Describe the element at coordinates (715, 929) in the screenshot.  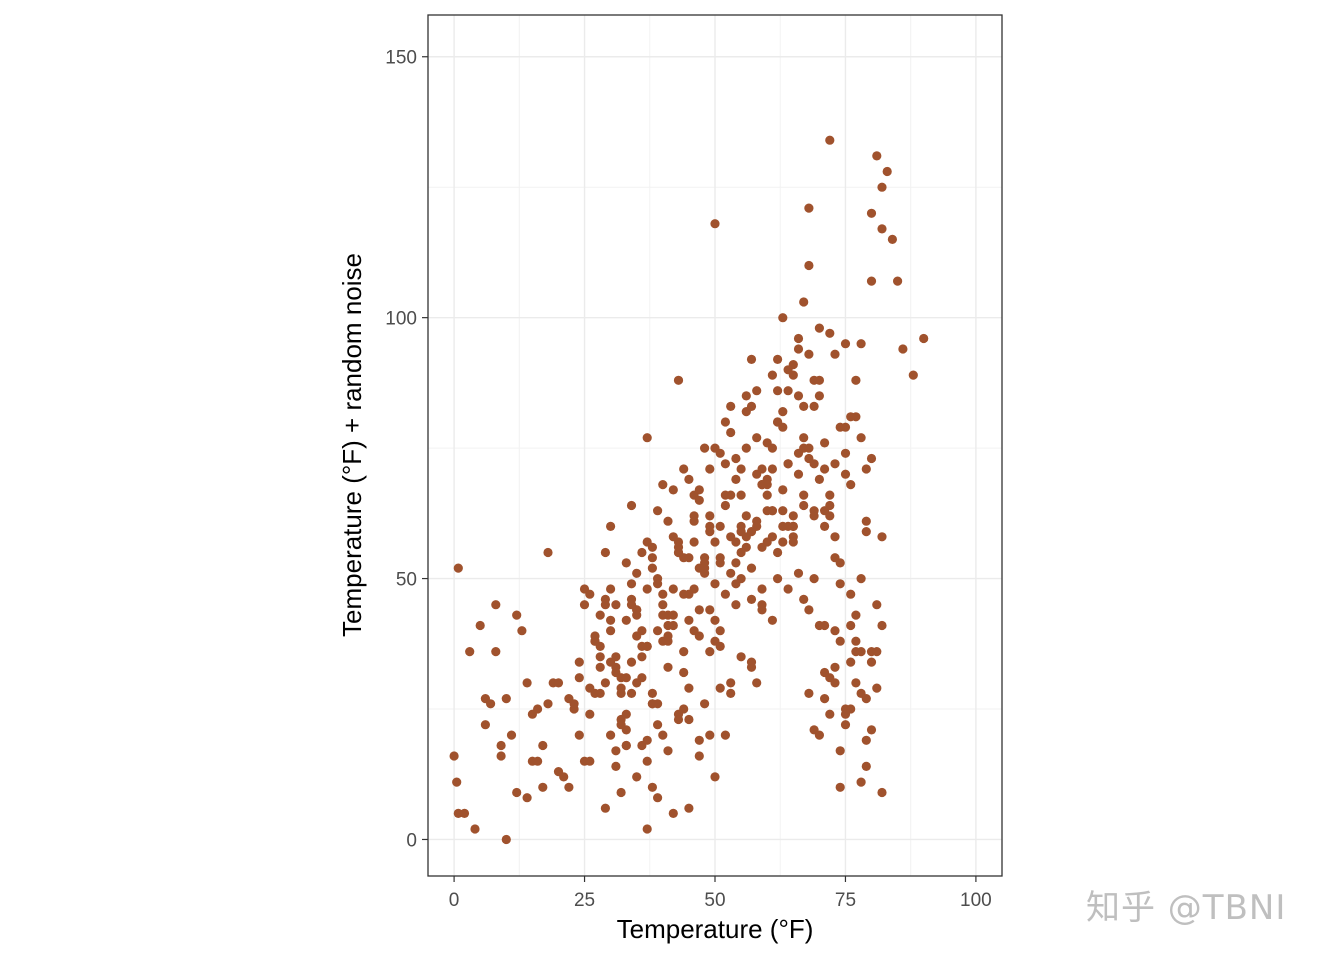
I see `x-axis-title: Temperature (°F)` at that location.